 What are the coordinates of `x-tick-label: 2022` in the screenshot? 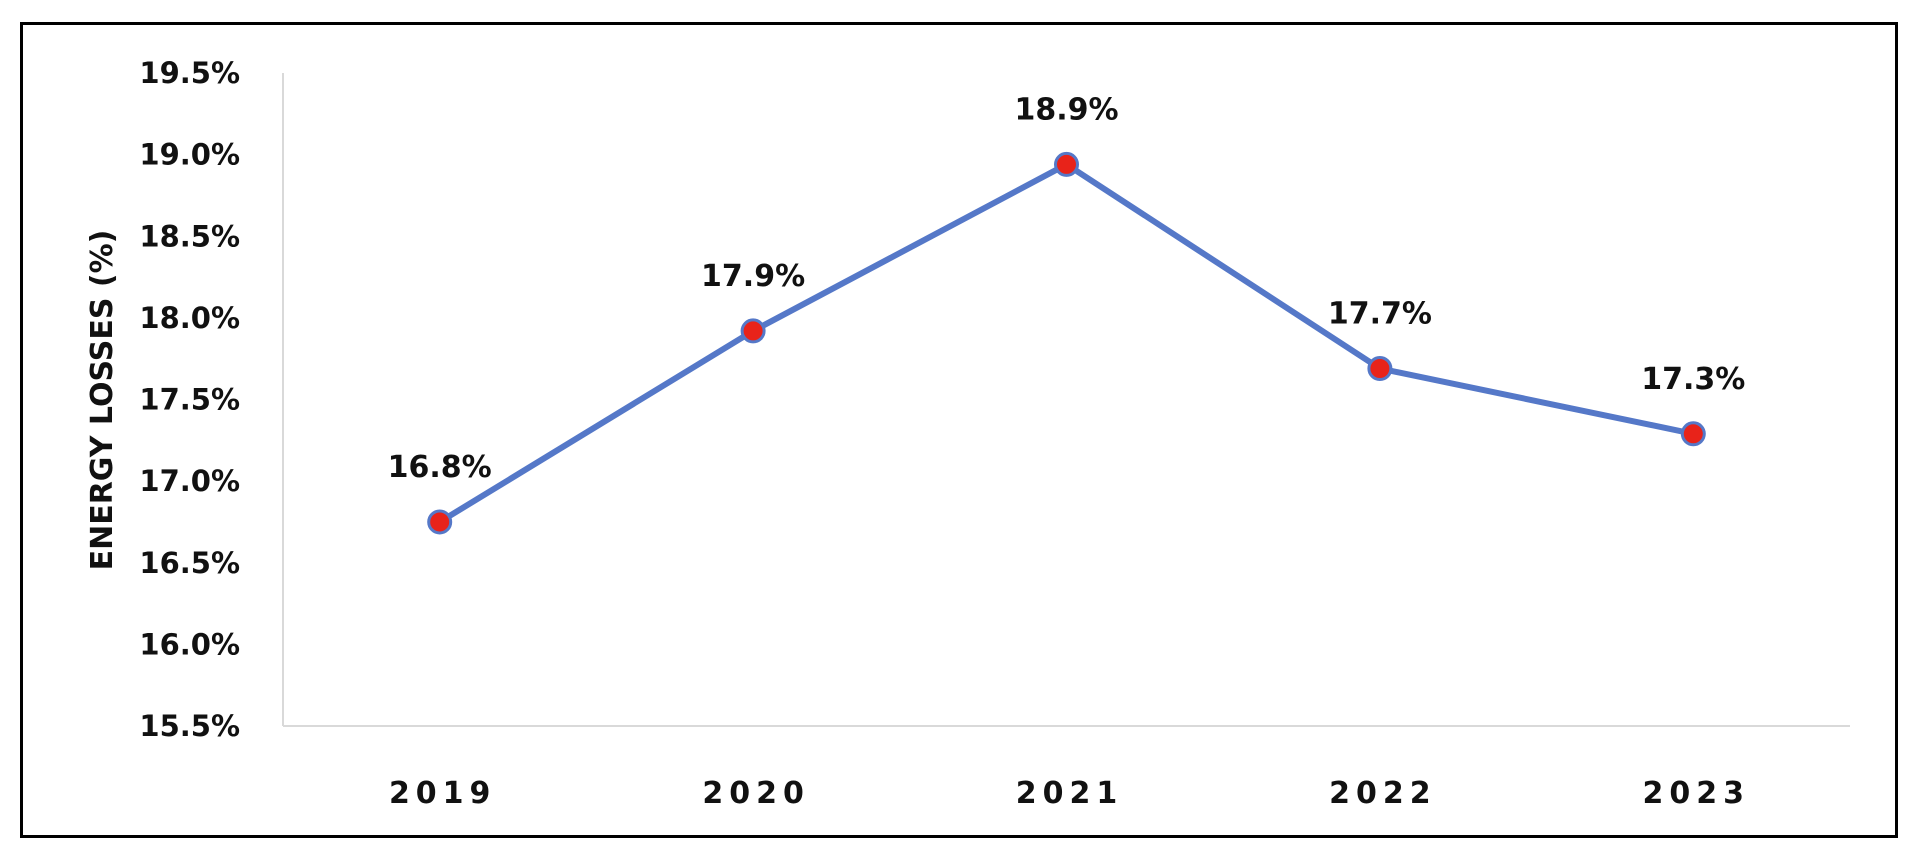 It's located at (1383, 793).